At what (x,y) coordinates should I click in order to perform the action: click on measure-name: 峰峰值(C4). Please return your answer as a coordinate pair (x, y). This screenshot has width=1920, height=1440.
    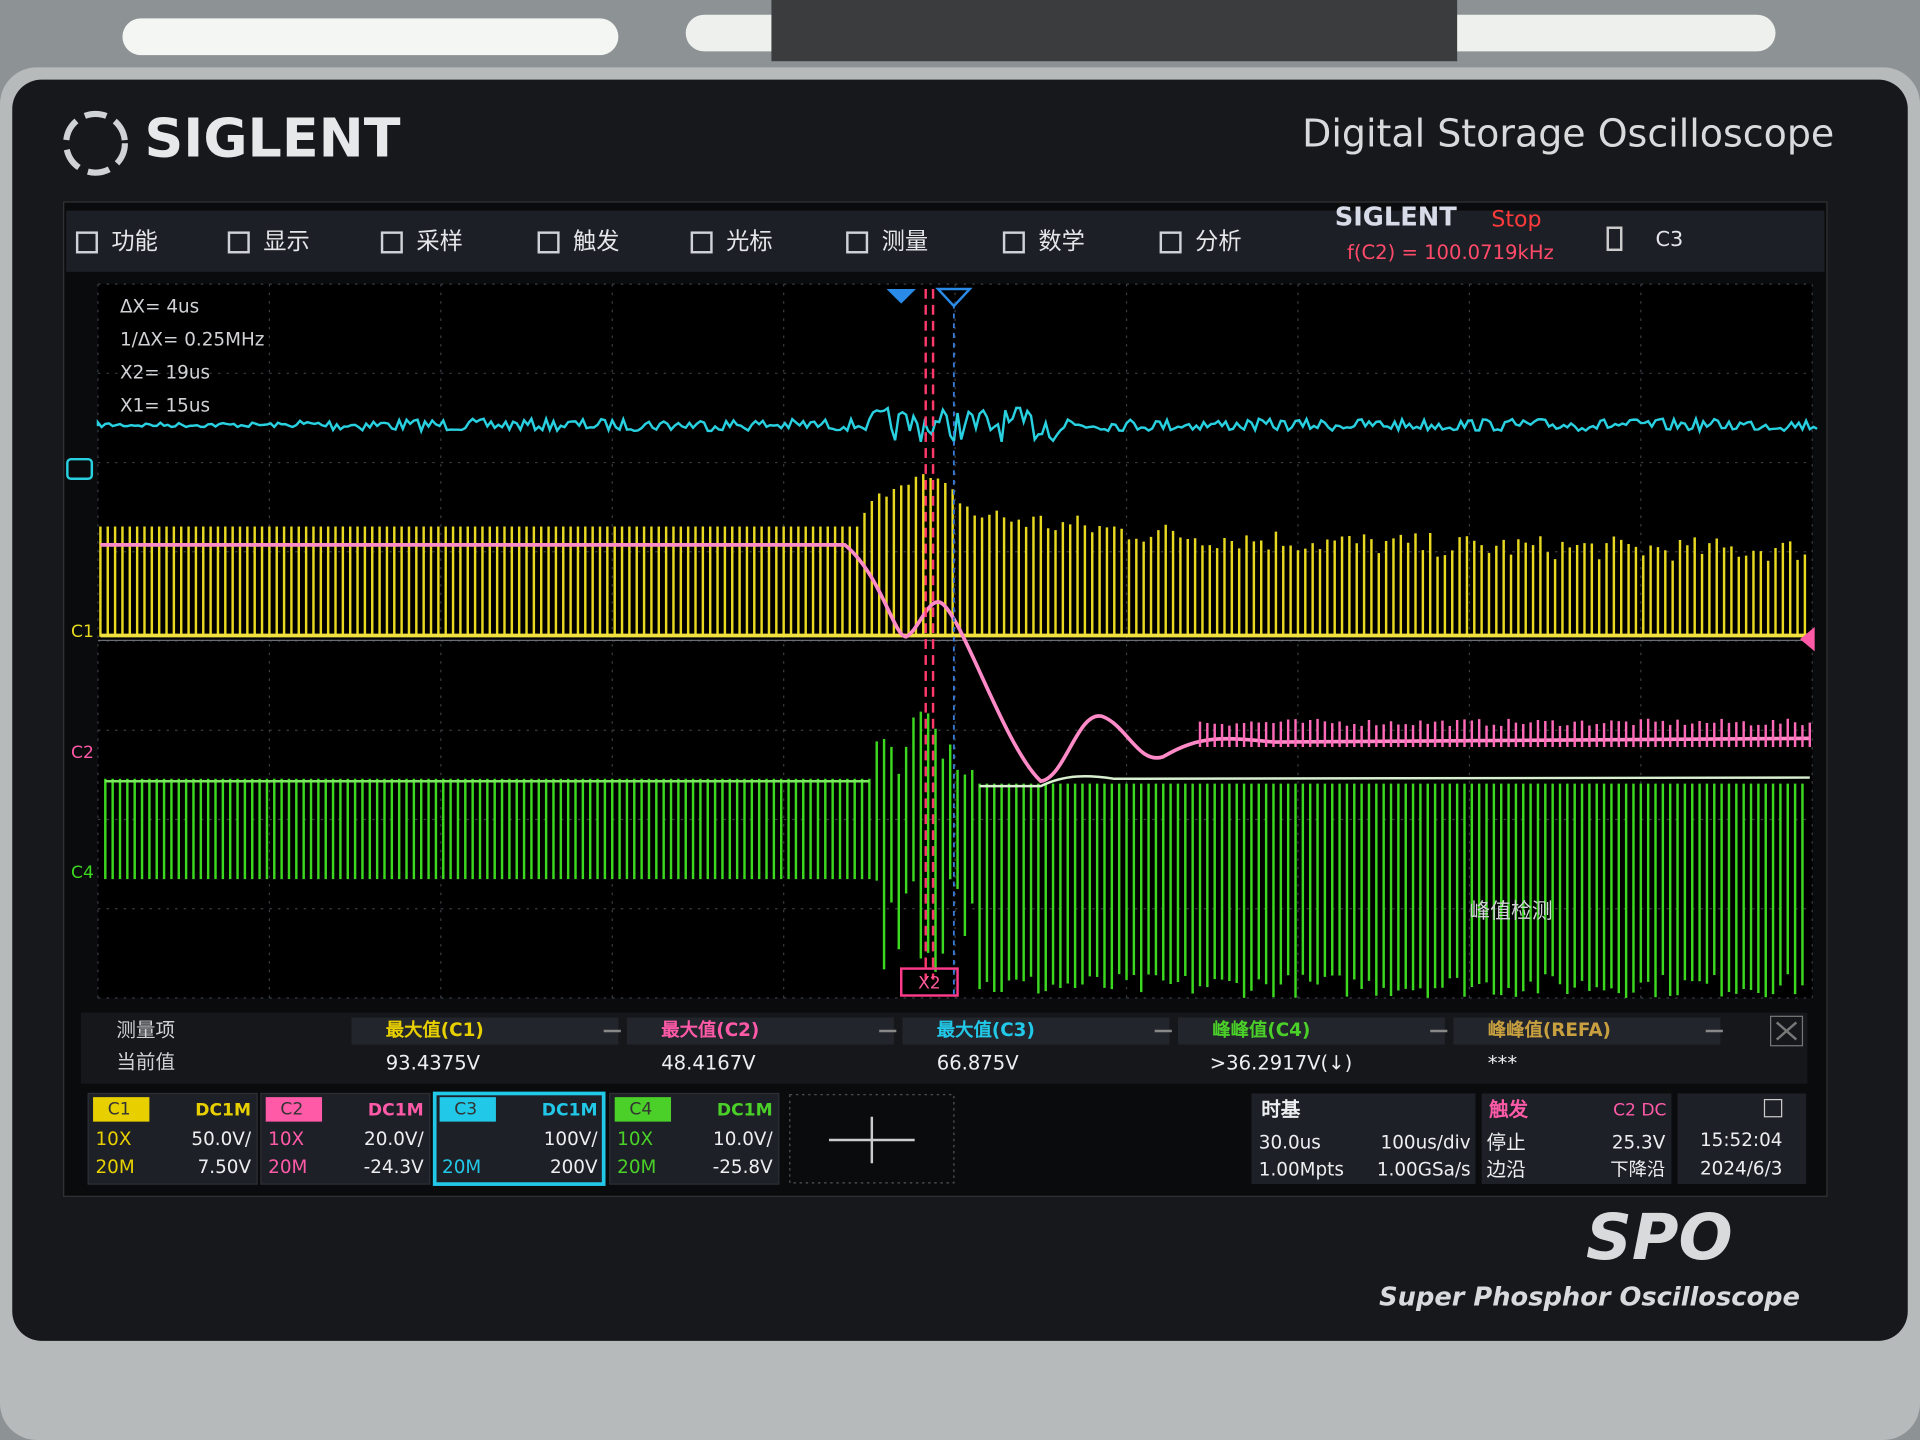
    Looking at the image, I should click on (1261, 1030).